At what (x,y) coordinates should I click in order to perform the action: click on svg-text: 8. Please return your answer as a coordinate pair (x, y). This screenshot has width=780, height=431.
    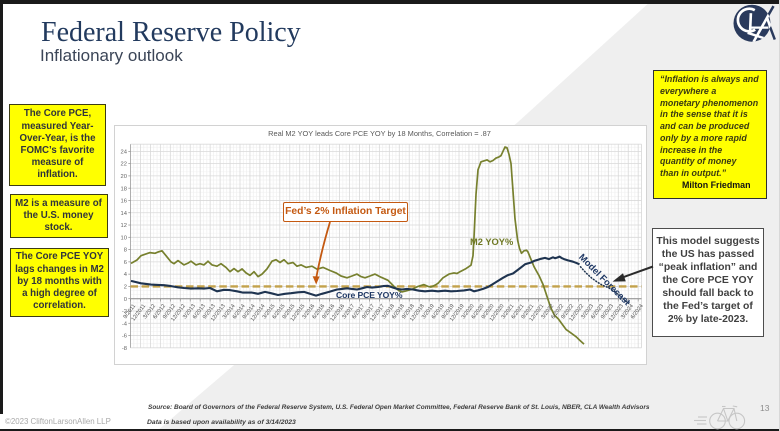
    Looking at the image, I should click on (125, 251).